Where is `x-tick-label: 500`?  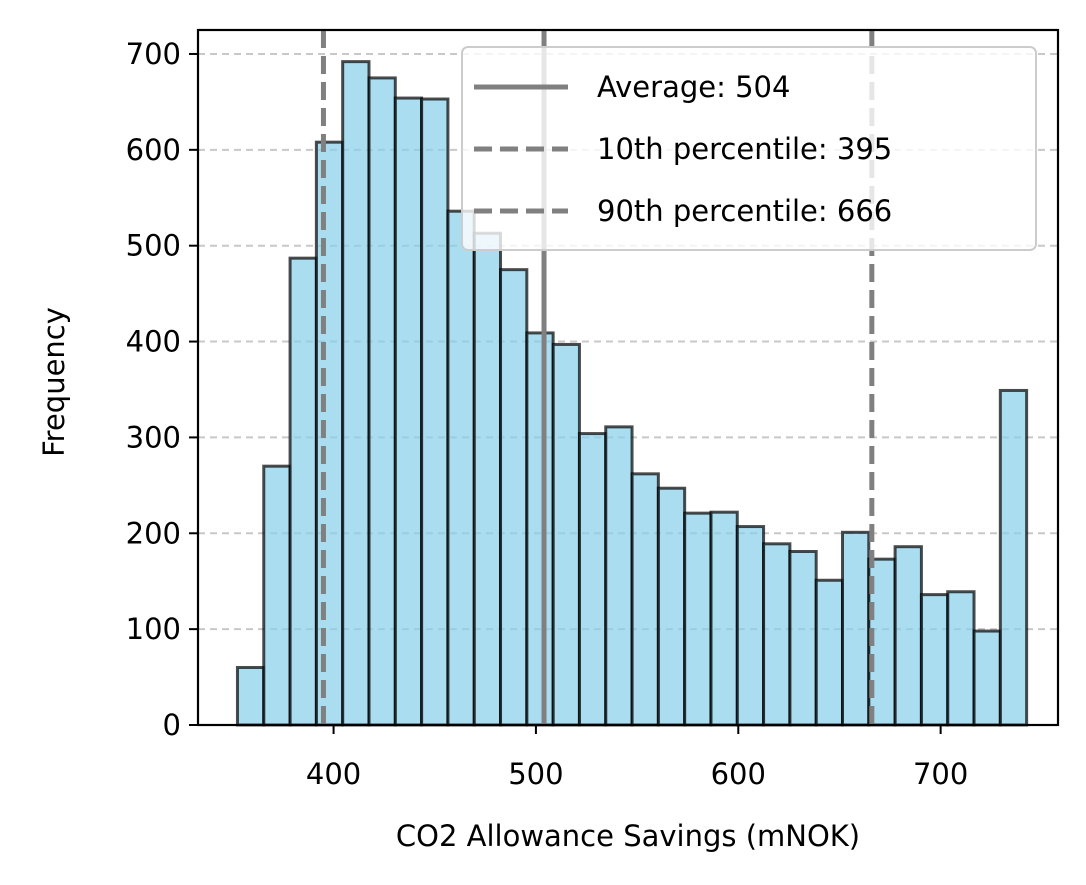 x-tick-label: 500 is located at coordinates (535, 774).